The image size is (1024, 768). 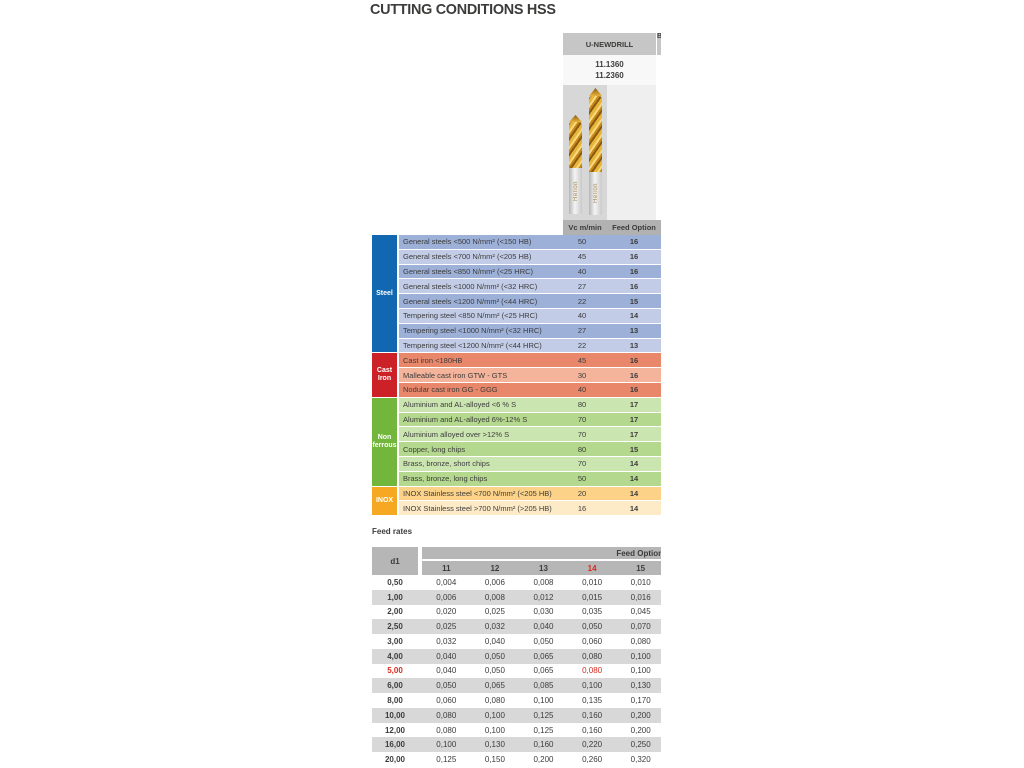 What do you see at coordinates (592, 612) in the screenshot?
I see `feed-rate-value: 0,035` at bounding box center [592, 612].